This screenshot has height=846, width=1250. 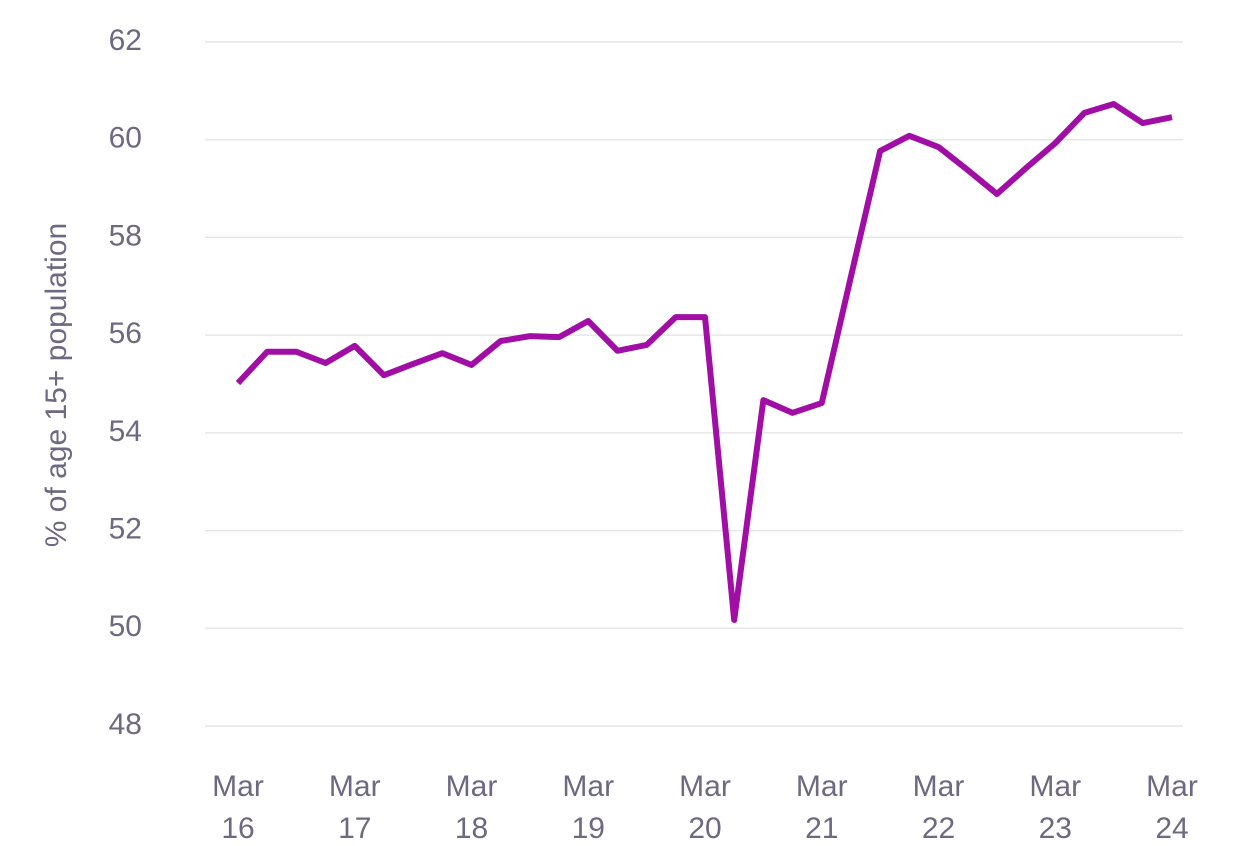 What do you see at coordinates (125, 528) in the screenshot?
I see `y-tick-label: 52` at bounding box center [125, 528].